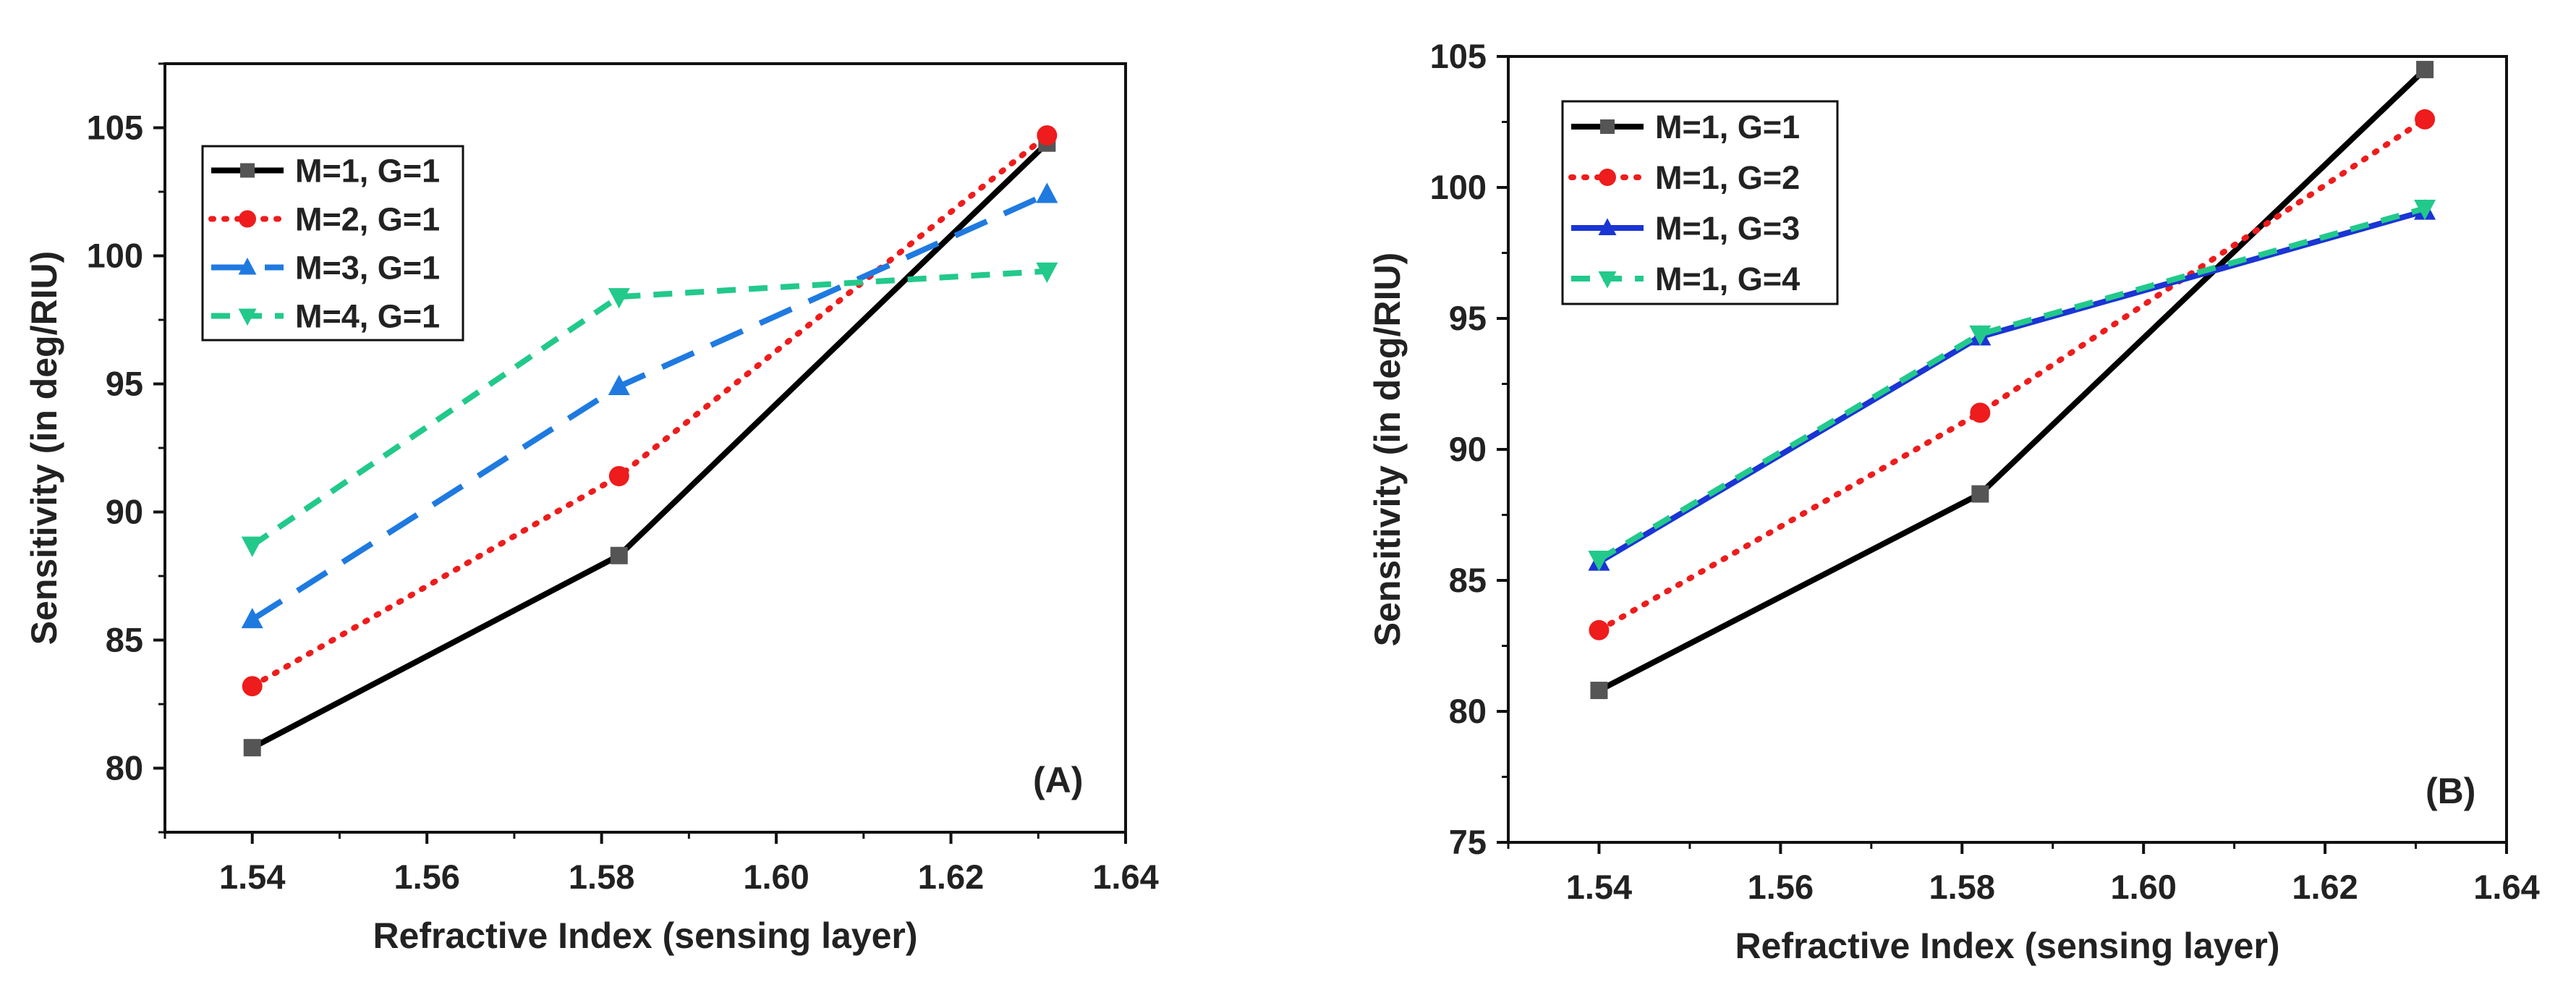 This screenshot has width=2576, height=1003. Describe the element at coordinates (2450, 791) in the screenshot. I see `panel-label: (B)` at that location.